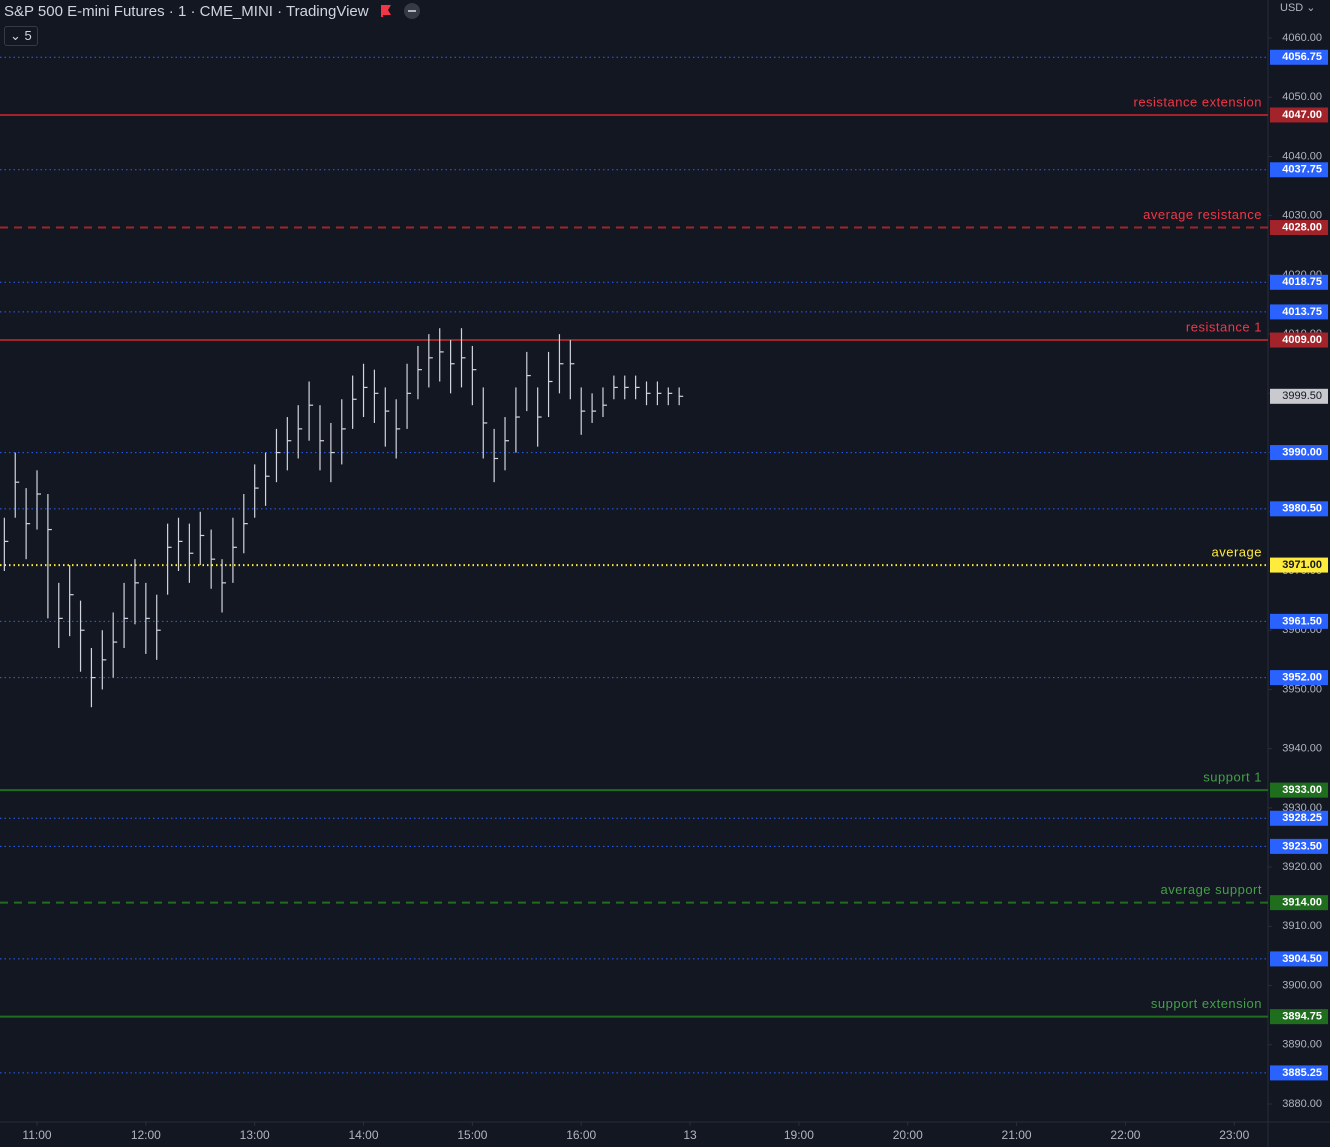  I want to click on level-price-label: 3928.25, so click(1302, 818).